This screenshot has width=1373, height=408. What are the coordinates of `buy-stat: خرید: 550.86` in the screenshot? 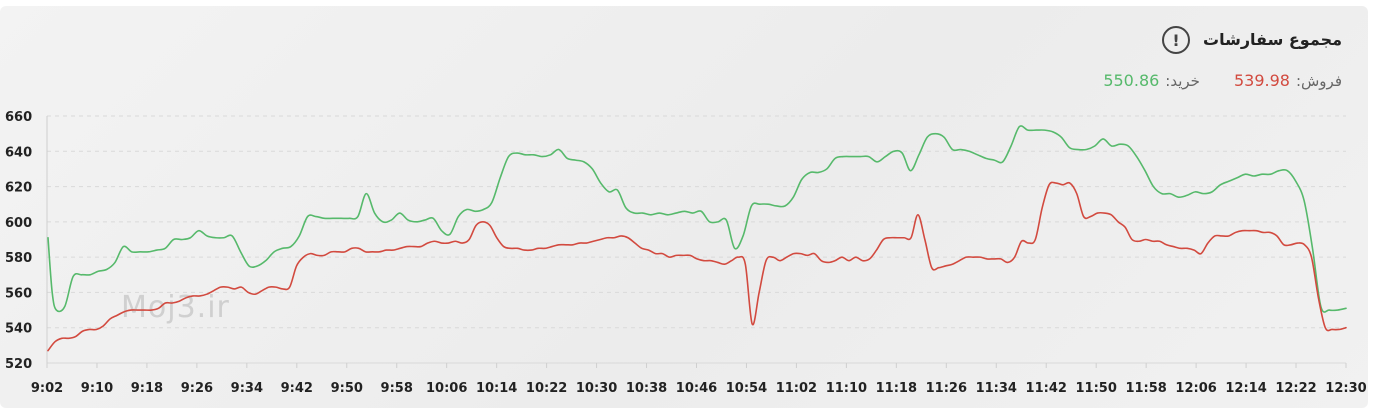 It's located at (1151, 80).